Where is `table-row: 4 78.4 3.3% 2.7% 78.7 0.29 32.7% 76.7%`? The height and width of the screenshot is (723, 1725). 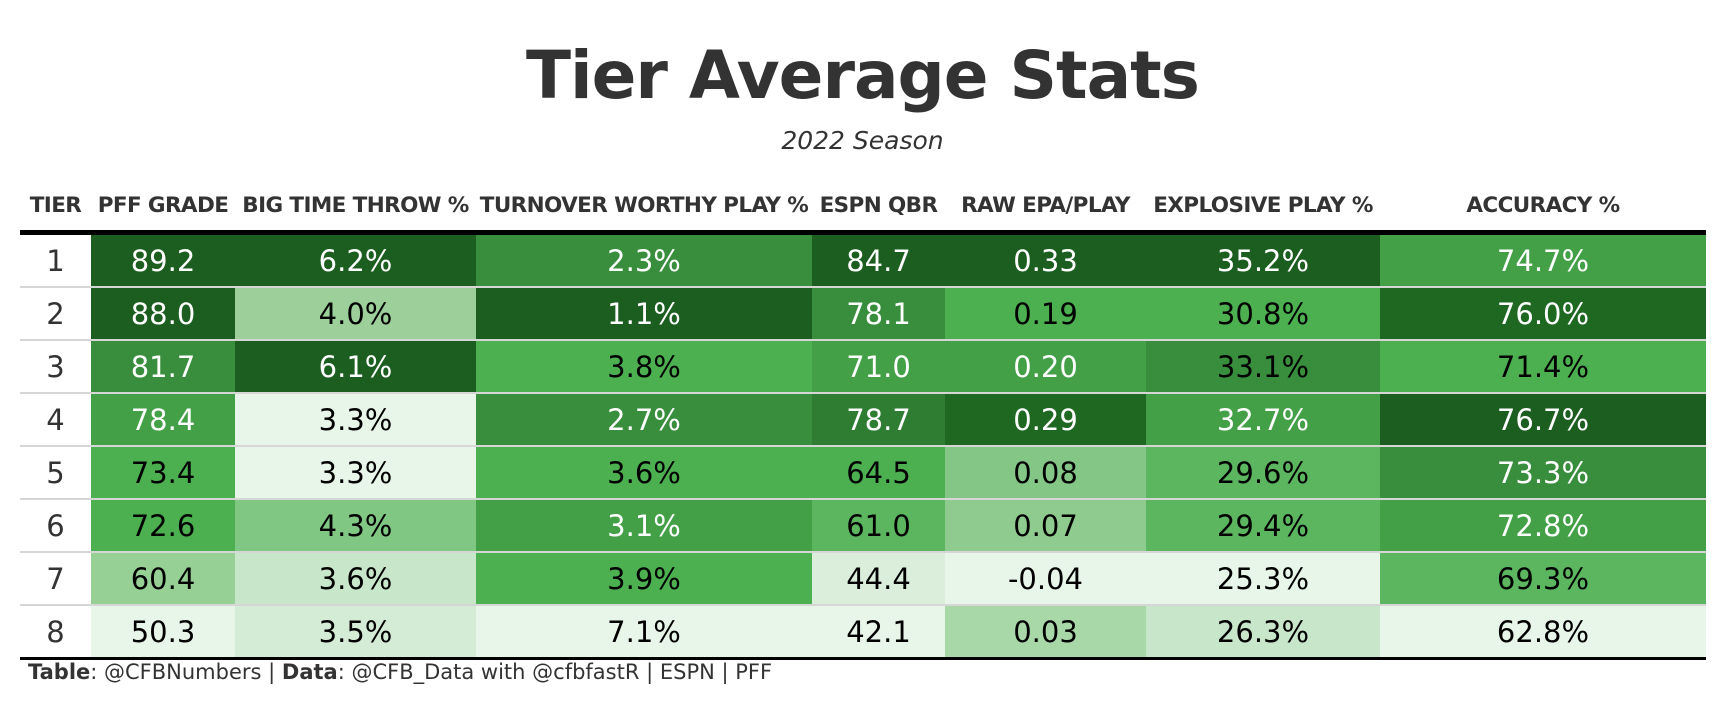
table-row: 4 78.4 3.3% 2.7% 78.7 0.29 32.7% 76.7% is located at coordinates (863, 419).